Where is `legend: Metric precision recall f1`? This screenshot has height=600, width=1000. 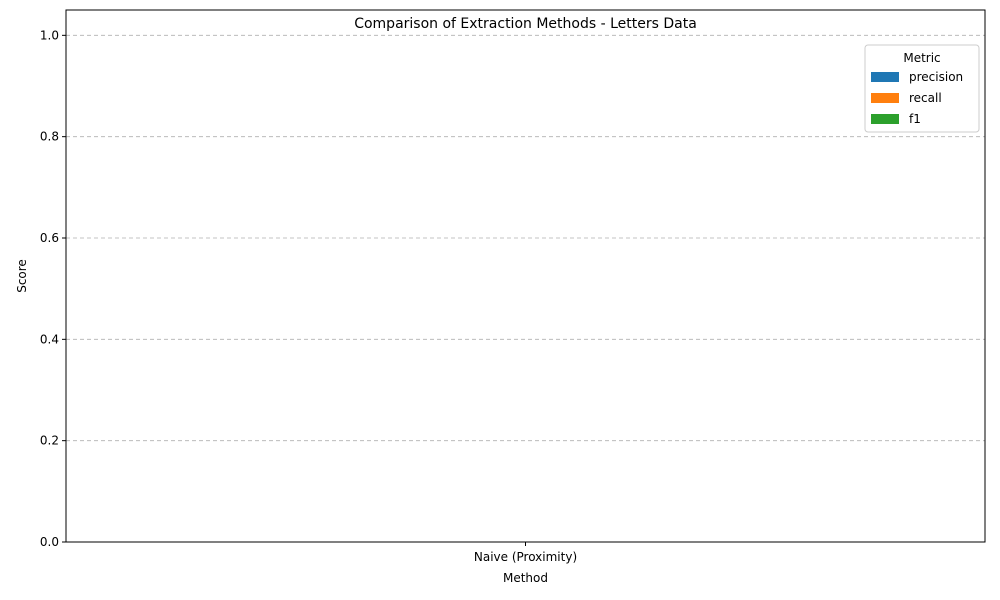 legend: Metric precision recall f1 is located at coordinates (922, 88).